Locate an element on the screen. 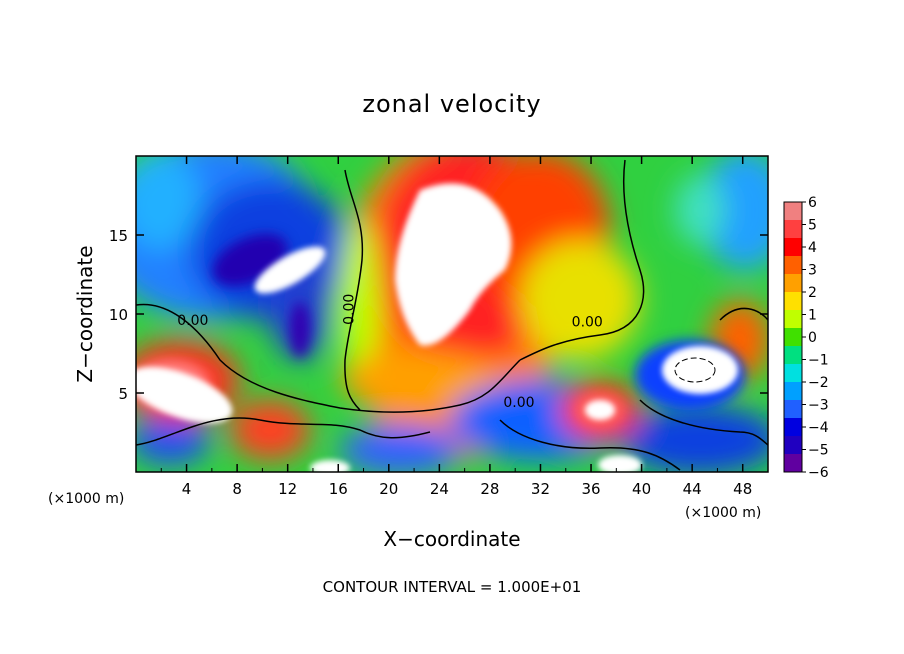  x-tick-label: 40 is located at coordinates (641, 489).